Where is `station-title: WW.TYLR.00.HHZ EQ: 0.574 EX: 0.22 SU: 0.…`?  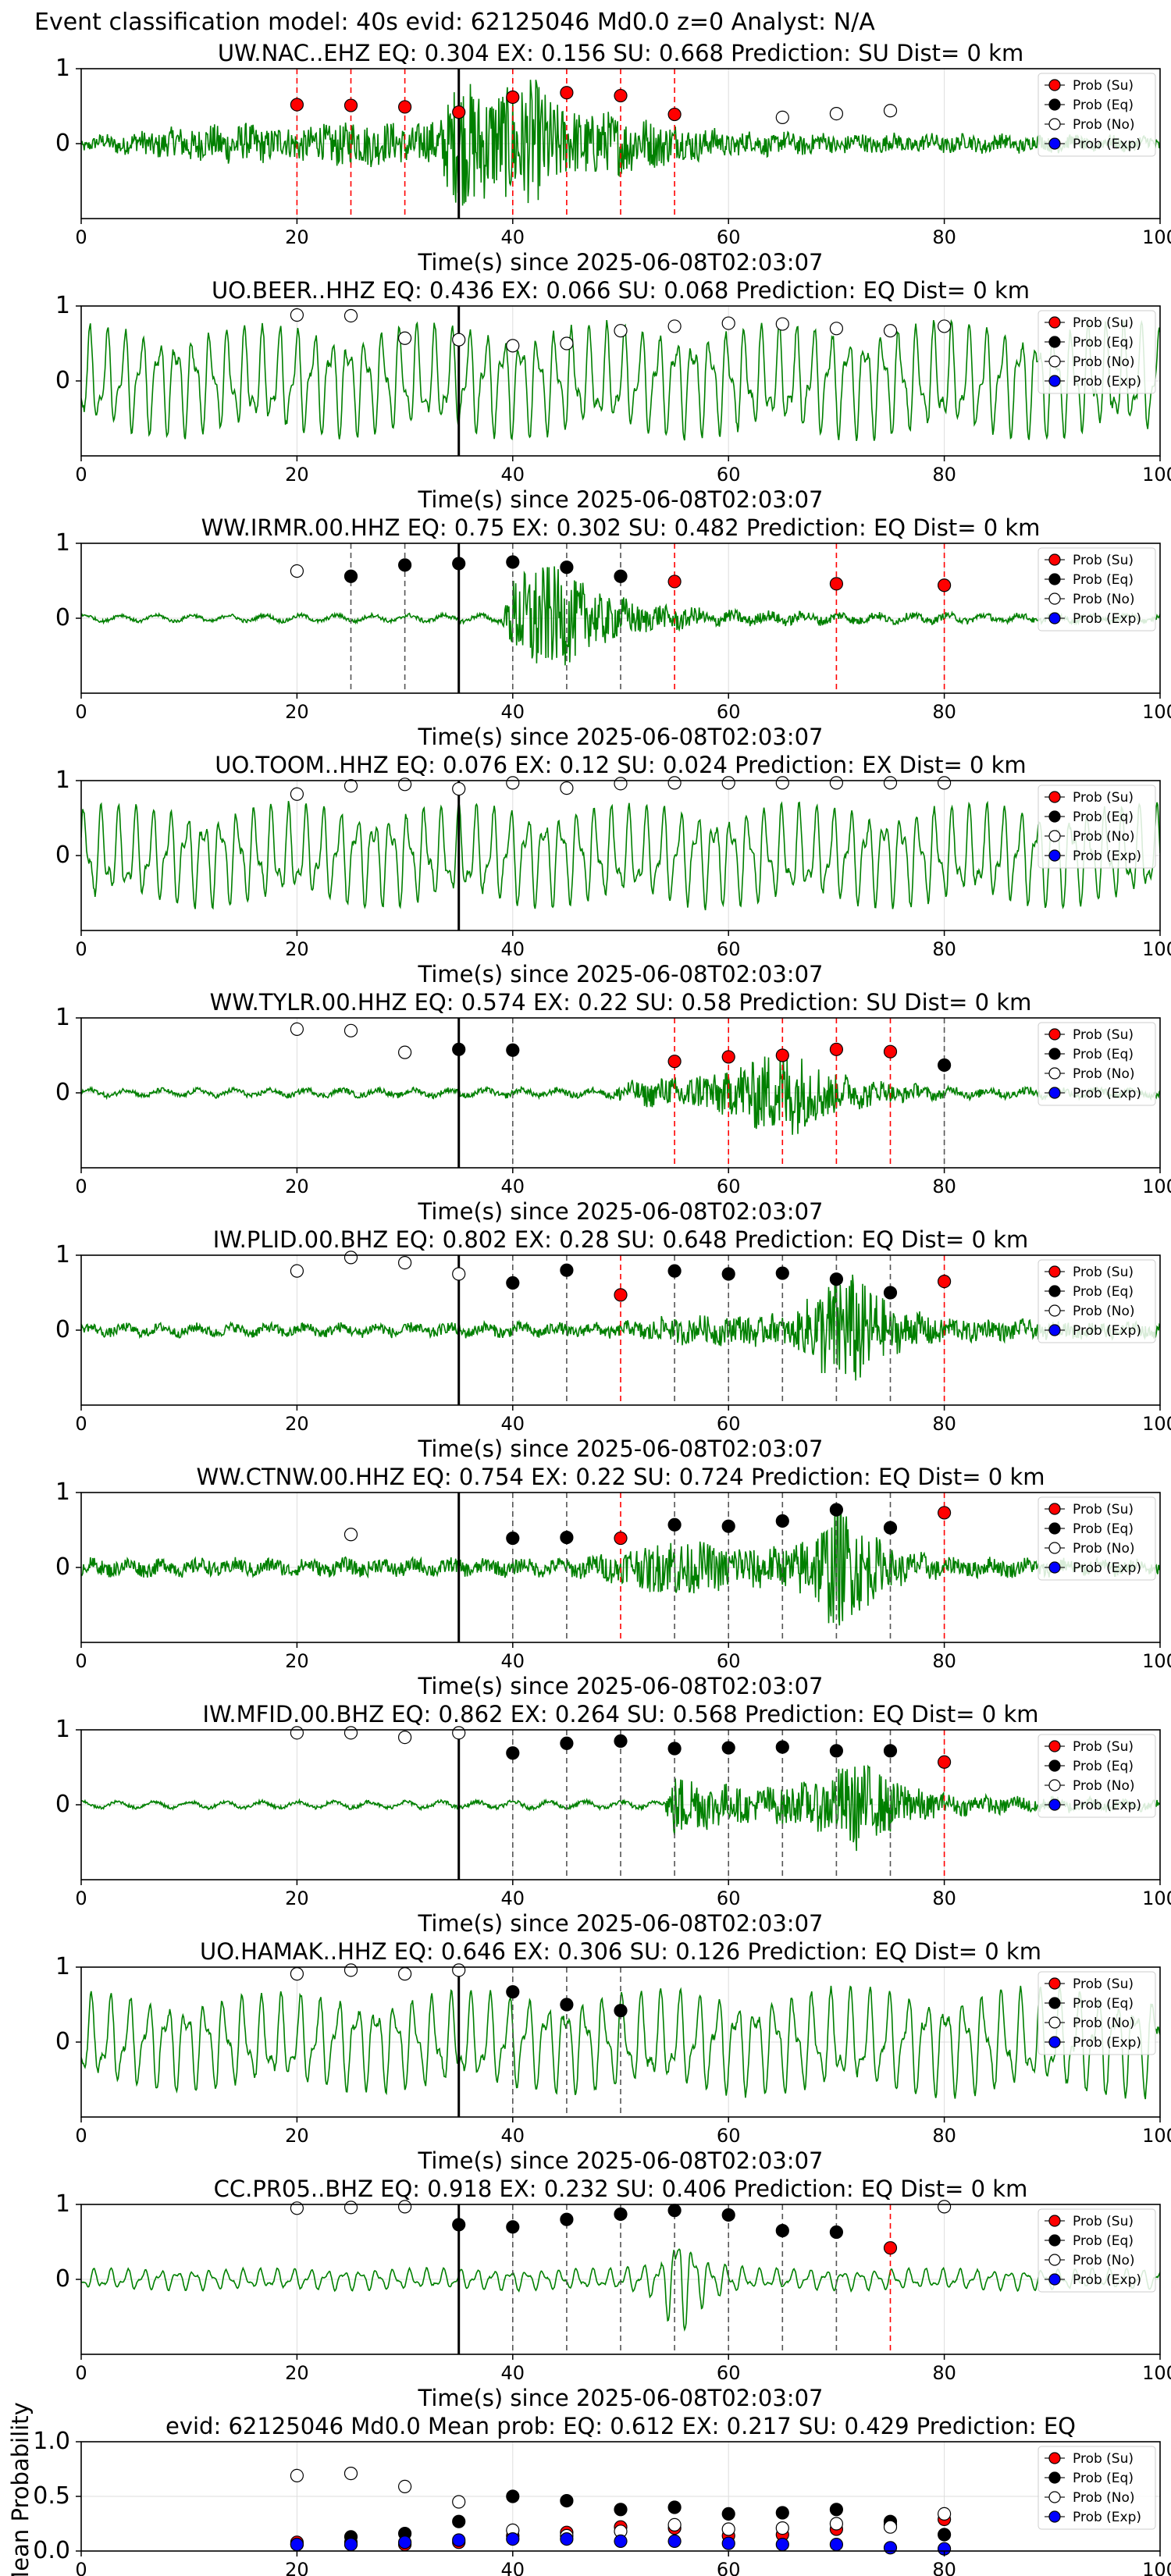 station-title: WW.TYLR.00.HHZ EQ: 0.574 EX: 0.22 SU: 0.… is located at coordinates (621, 1002).